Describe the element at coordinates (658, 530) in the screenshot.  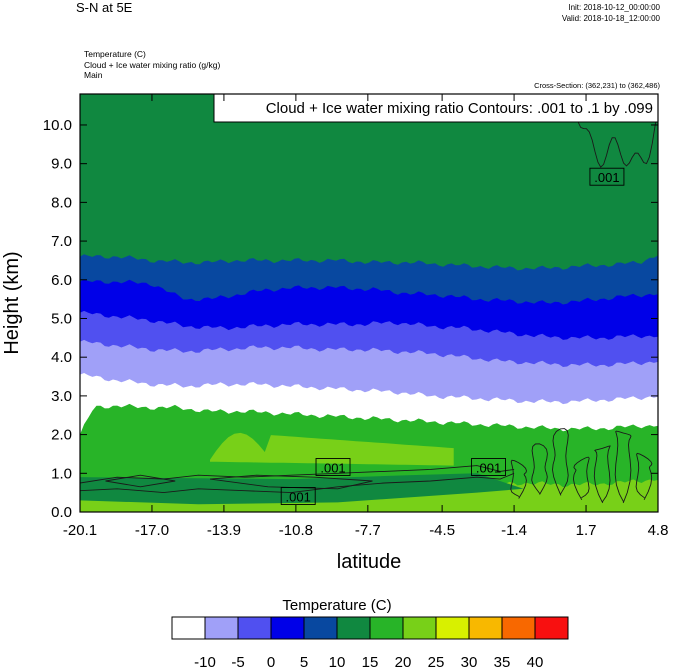
I see `x-tick-label: 4.8` at that location.